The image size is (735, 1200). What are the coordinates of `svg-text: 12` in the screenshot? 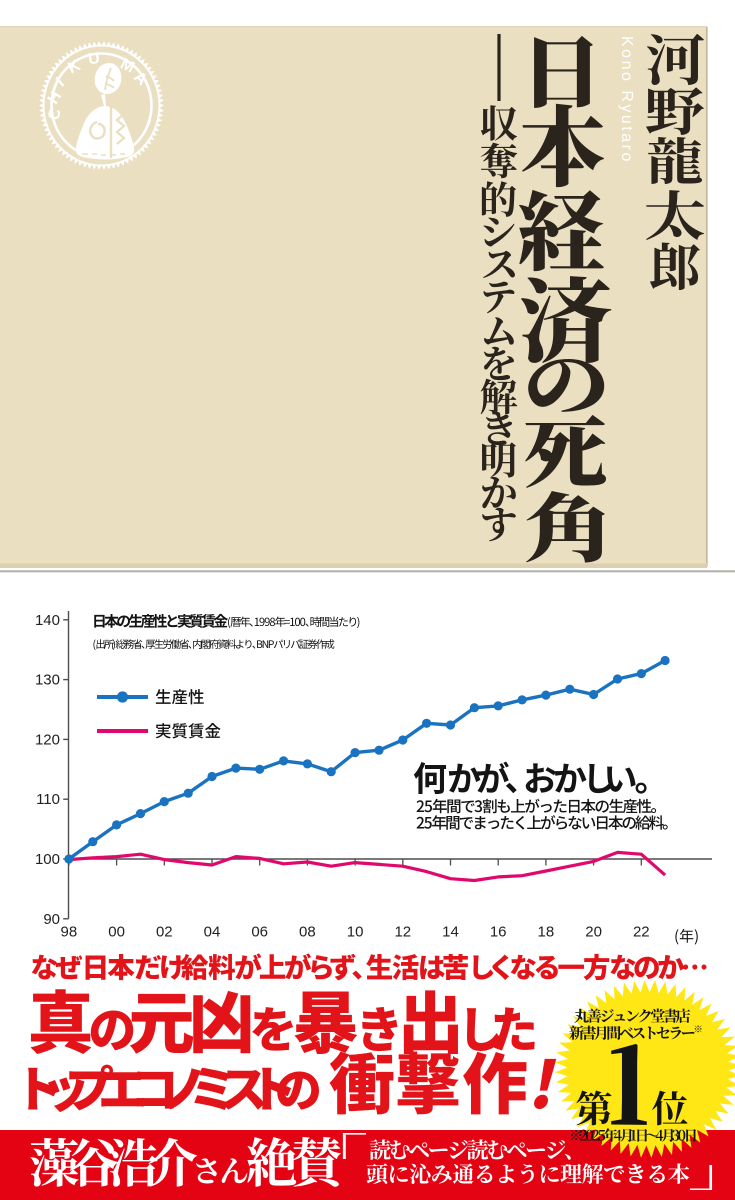 It's located at (402, 932).